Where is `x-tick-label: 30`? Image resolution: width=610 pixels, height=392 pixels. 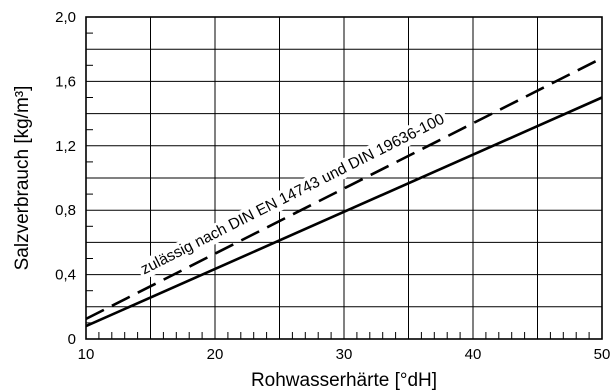
x-tick-label: 30 is located at coordinates (344, 354).